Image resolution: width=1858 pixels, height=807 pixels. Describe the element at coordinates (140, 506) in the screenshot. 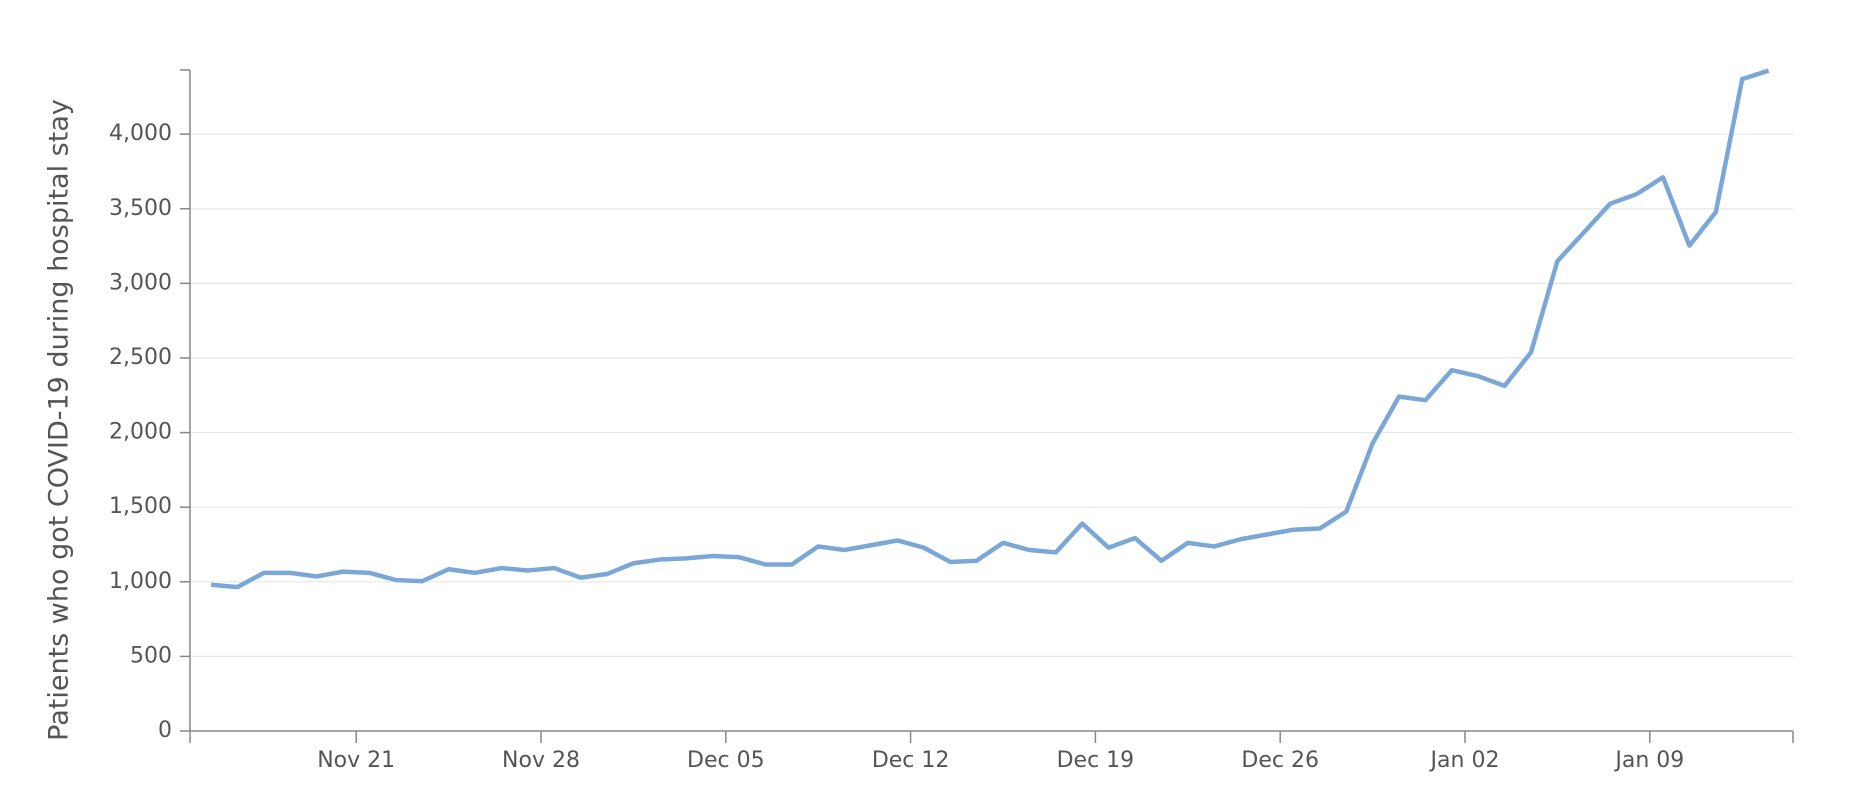

I see `y-tick-label: 1,500` at that location.